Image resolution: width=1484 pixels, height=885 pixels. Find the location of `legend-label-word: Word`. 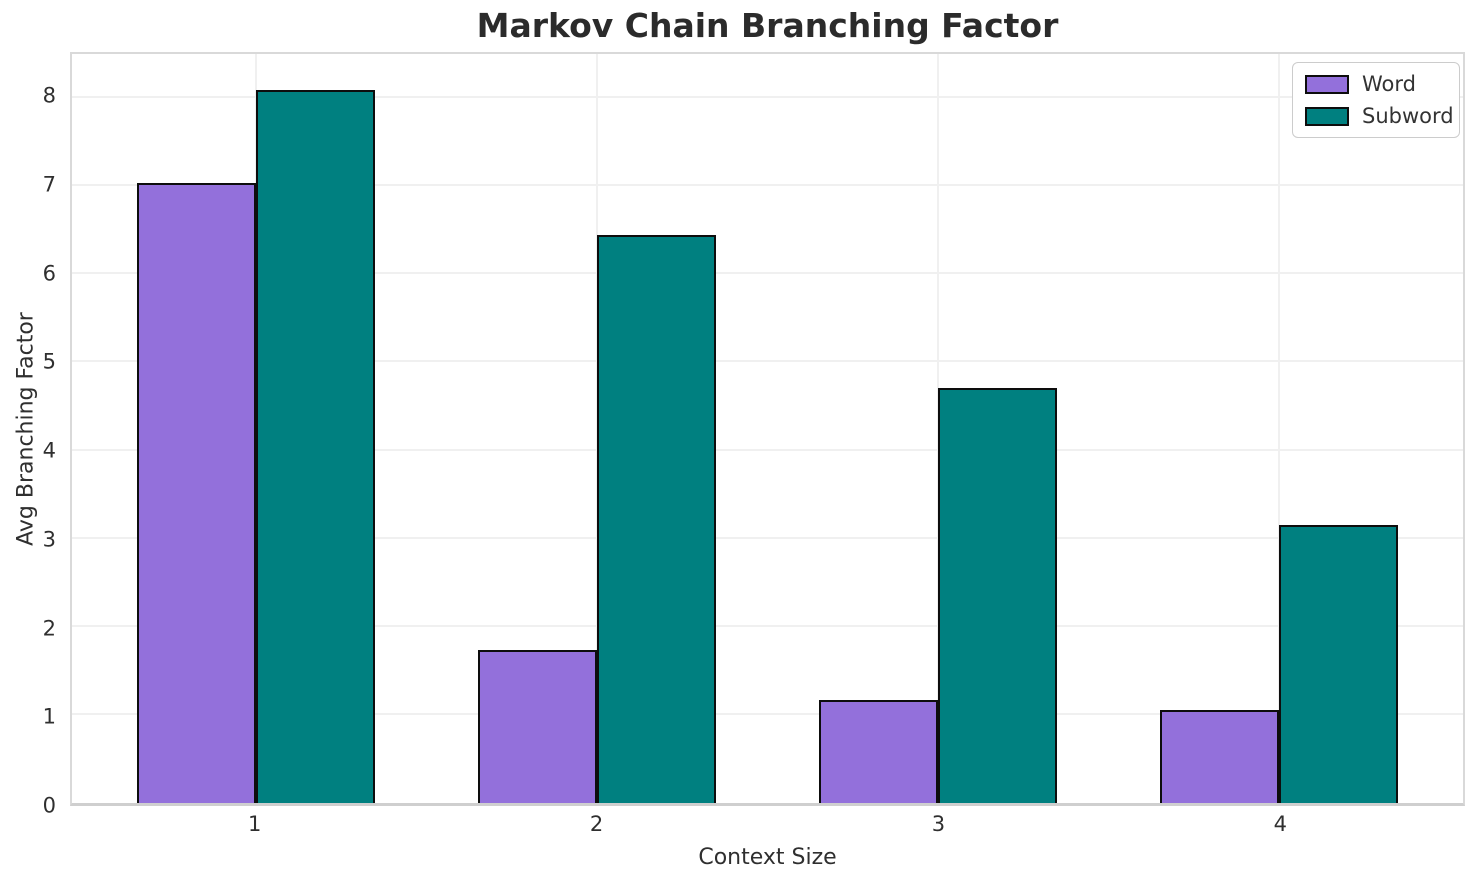

legend-label-word: Word is located at coordinates (1389, 84).